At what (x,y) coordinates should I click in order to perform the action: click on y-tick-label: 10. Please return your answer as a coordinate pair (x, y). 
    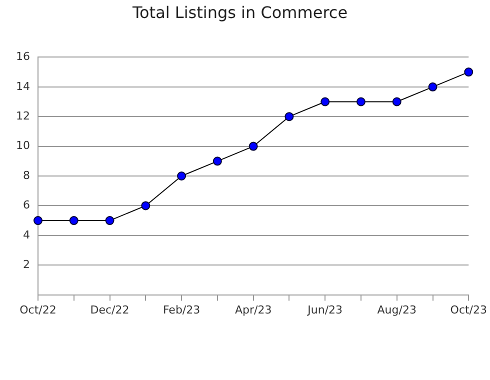
    Looking at the image, I should click on (23, 145).